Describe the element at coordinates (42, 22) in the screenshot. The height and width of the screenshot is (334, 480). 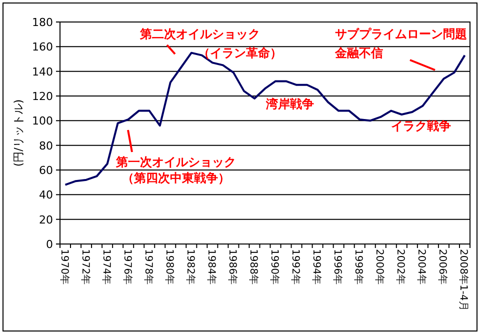
I see `y-tick-label: 180` at that location.